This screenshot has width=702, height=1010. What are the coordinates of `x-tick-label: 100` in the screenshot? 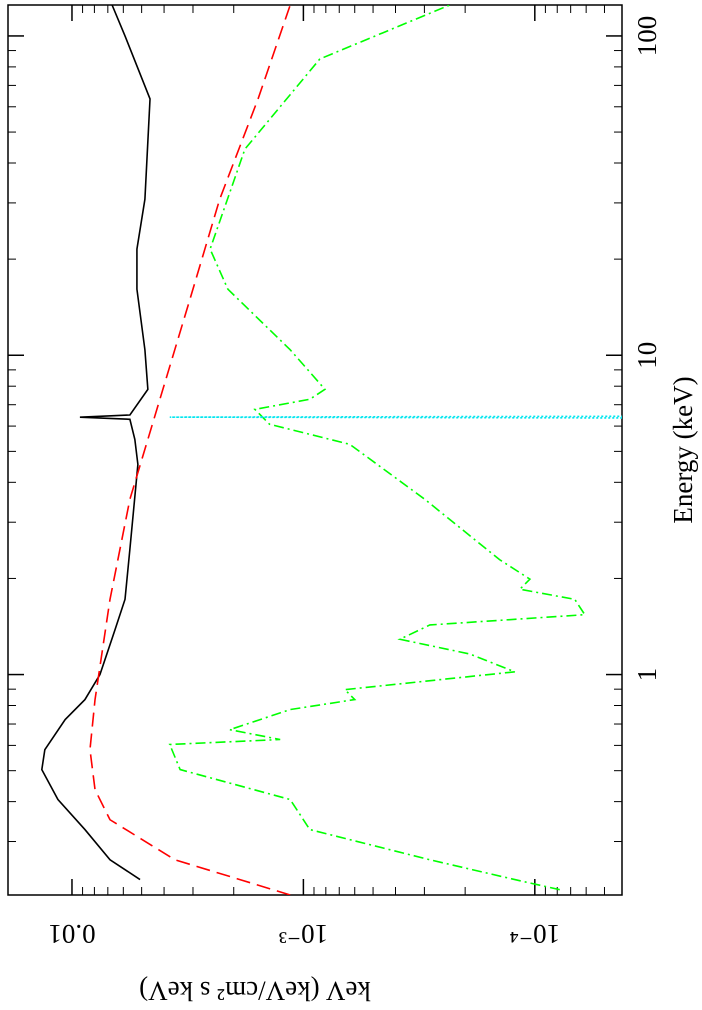 It's located at (647, 36).